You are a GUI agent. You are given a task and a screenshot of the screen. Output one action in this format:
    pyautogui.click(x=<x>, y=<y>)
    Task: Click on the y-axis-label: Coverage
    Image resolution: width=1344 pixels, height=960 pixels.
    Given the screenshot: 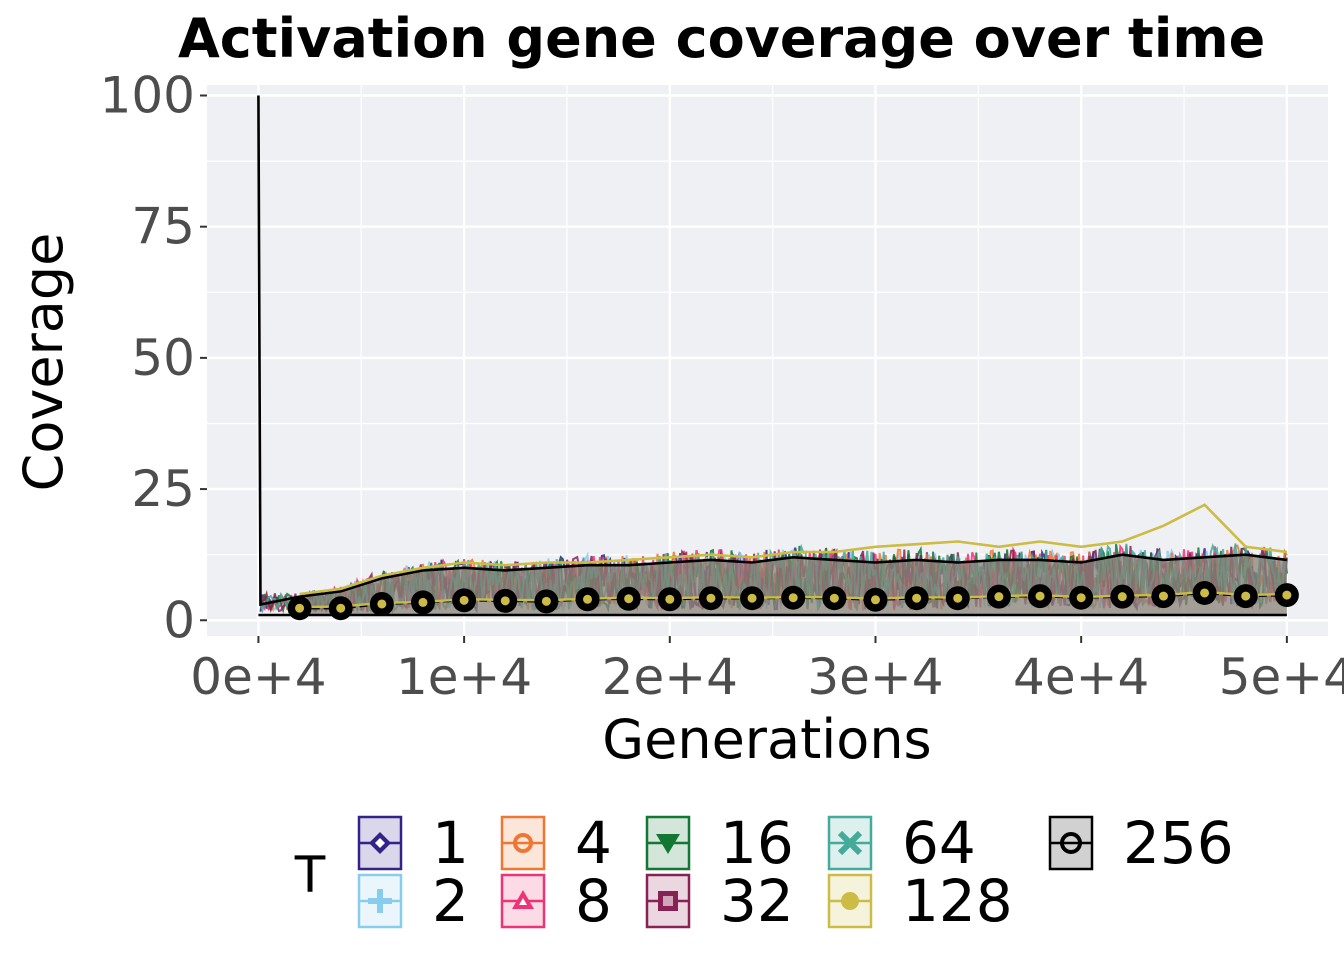 What is the action you would take?
    pyautogui.click(x=43, y=362)
    